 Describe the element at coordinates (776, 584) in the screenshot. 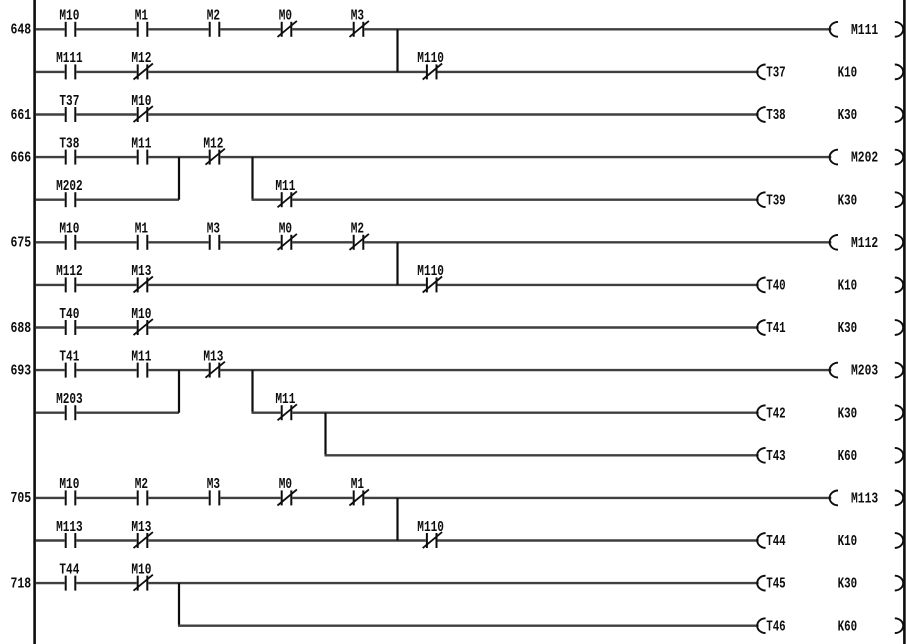

I see `svg-text: T45` at that location.